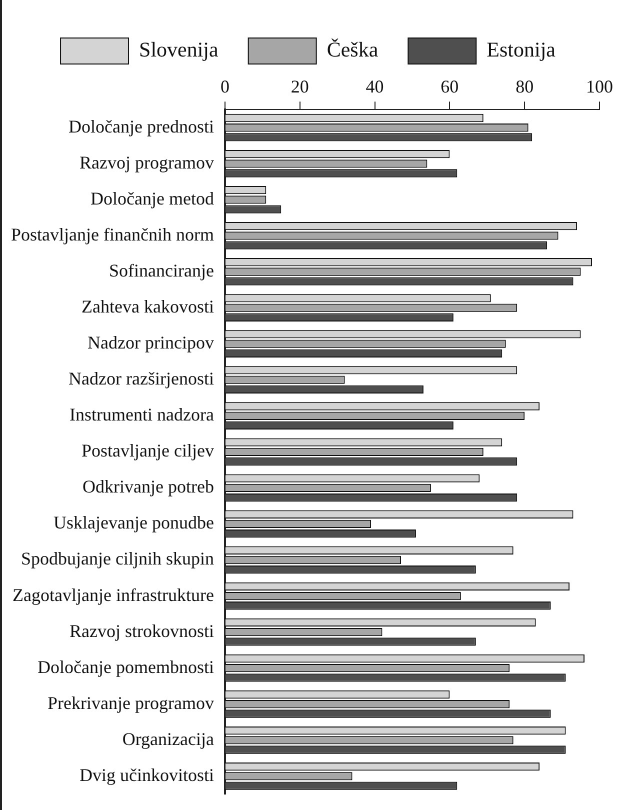  Describe the element at coordinates (148, 486) in the screenshot. I see `y-tick-label: Odkrivanje potreb` at that location.